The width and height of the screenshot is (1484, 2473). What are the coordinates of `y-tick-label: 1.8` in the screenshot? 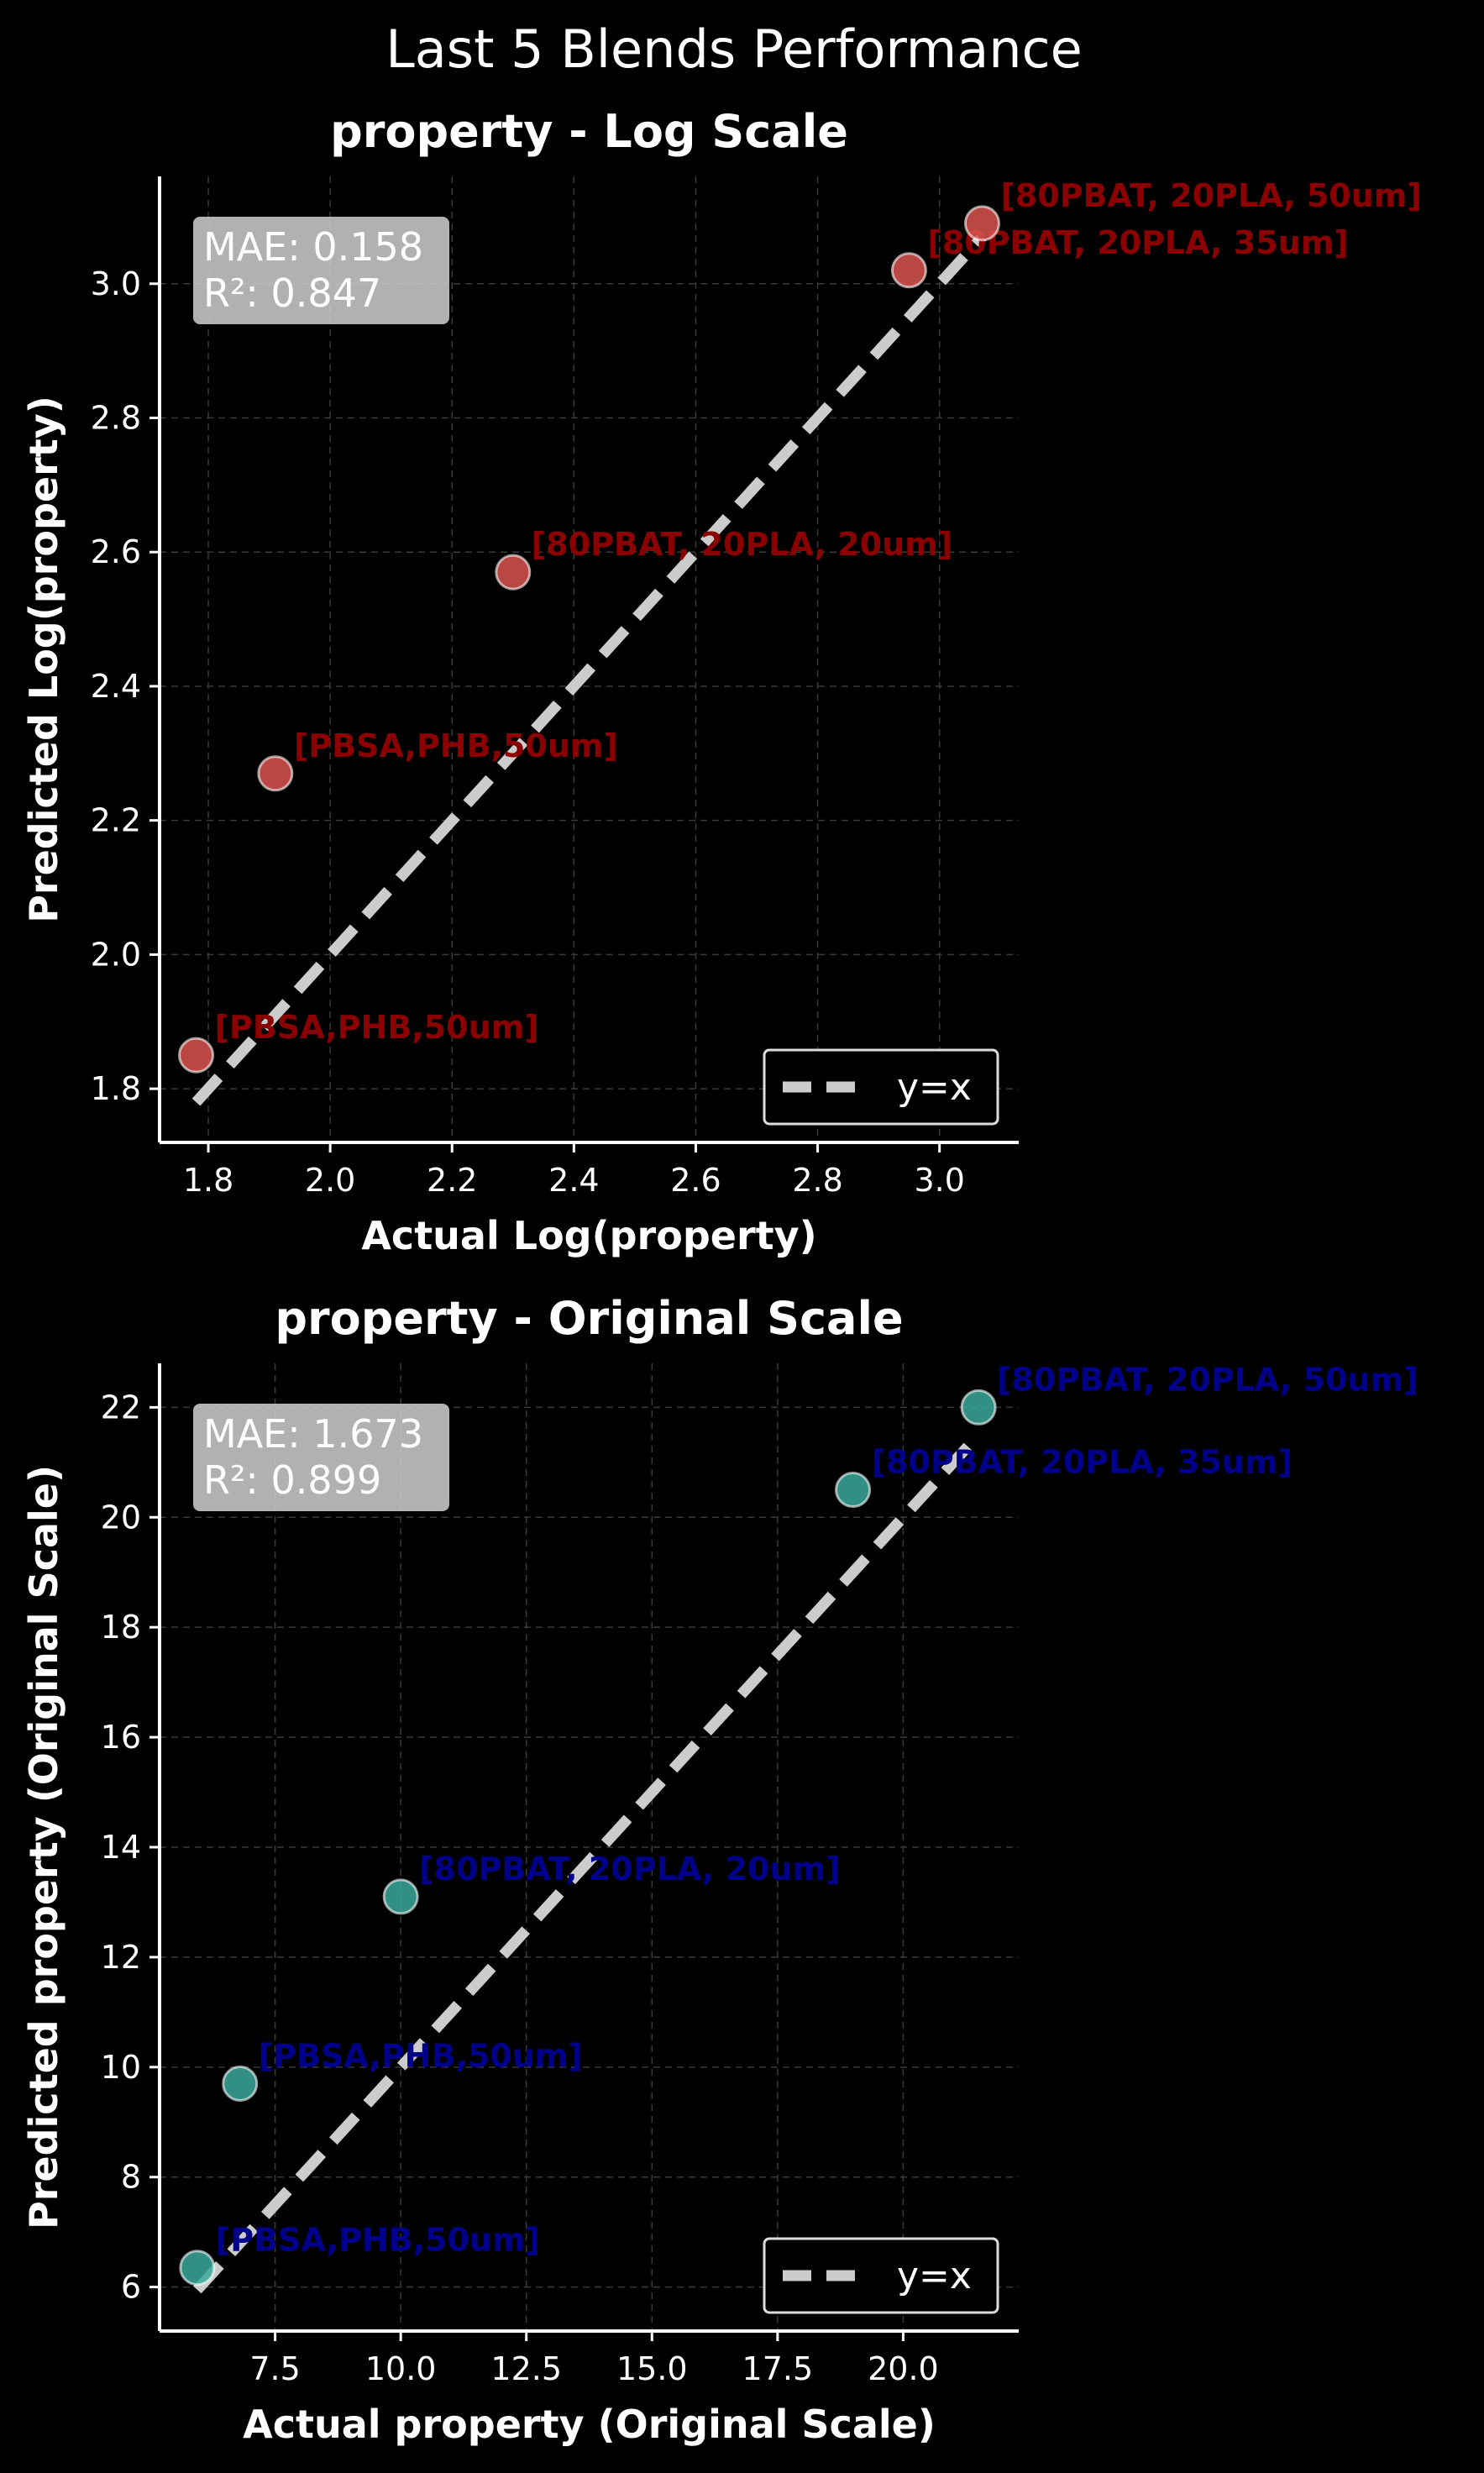 It's located at (116, 1088).